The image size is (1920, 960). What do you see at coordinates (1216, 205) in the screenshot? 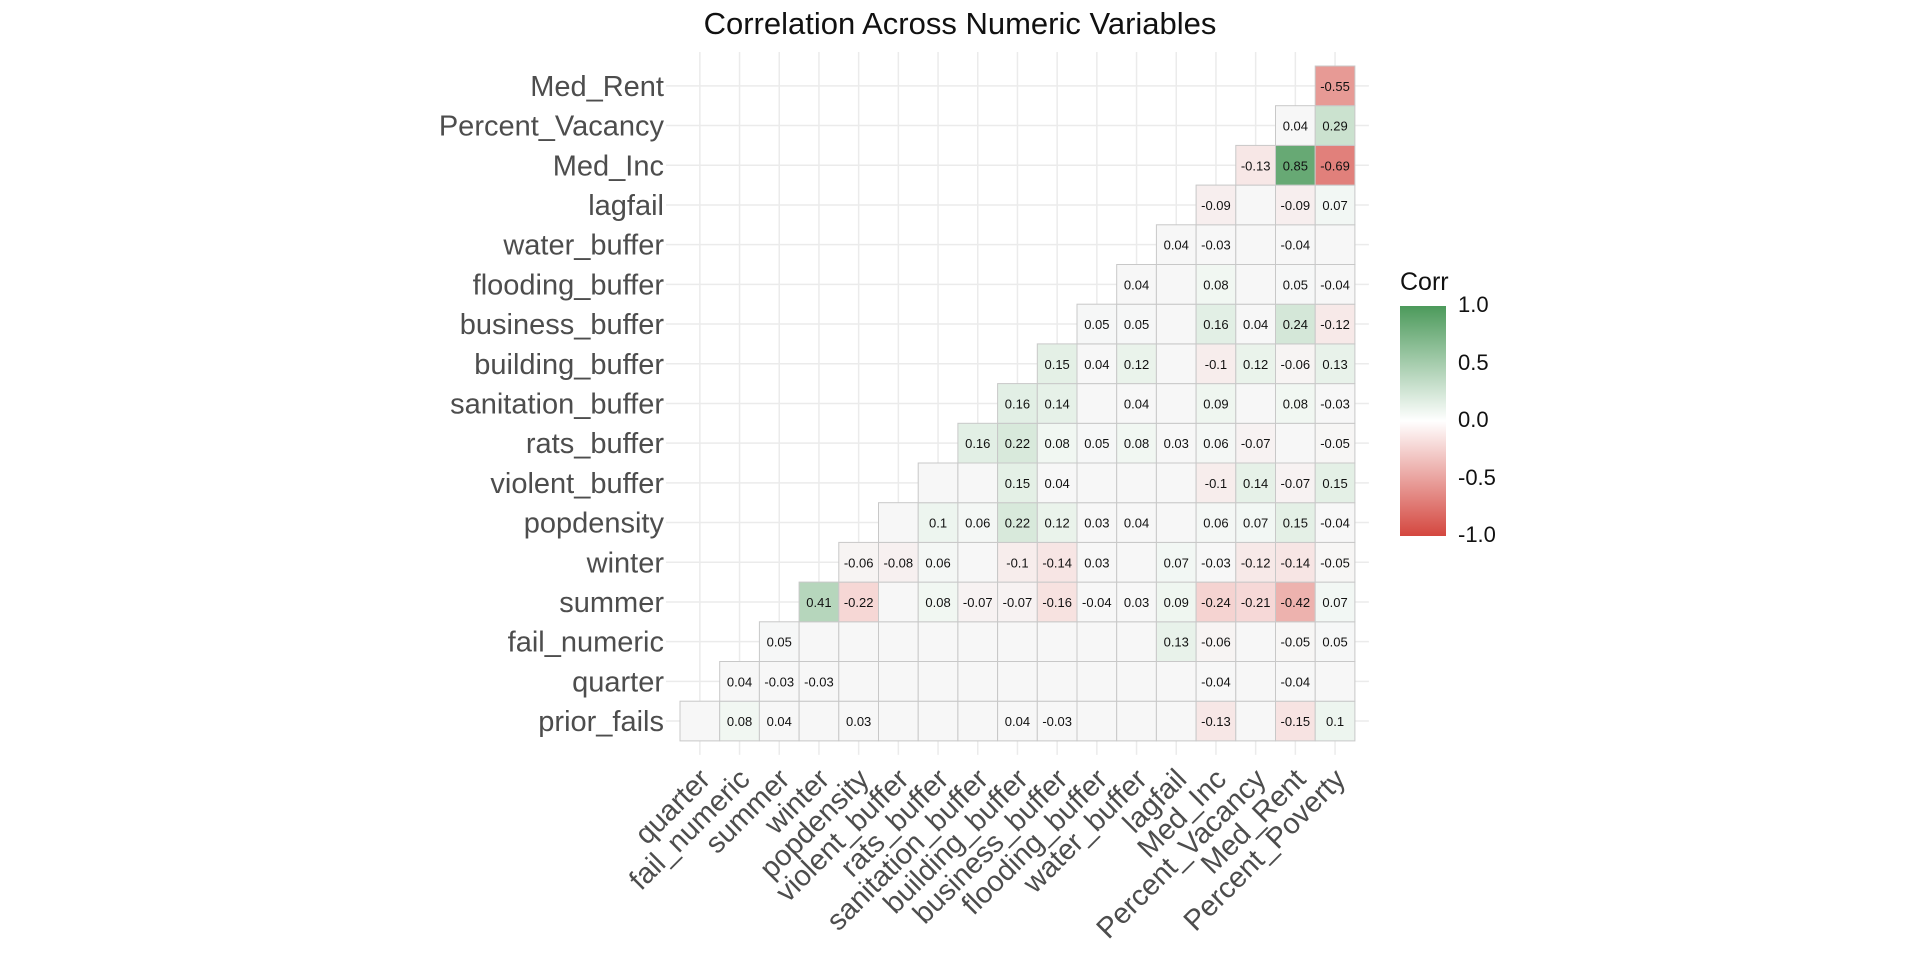
I see `cell-value-label: -0.09` at bounding box center [1216, 205].